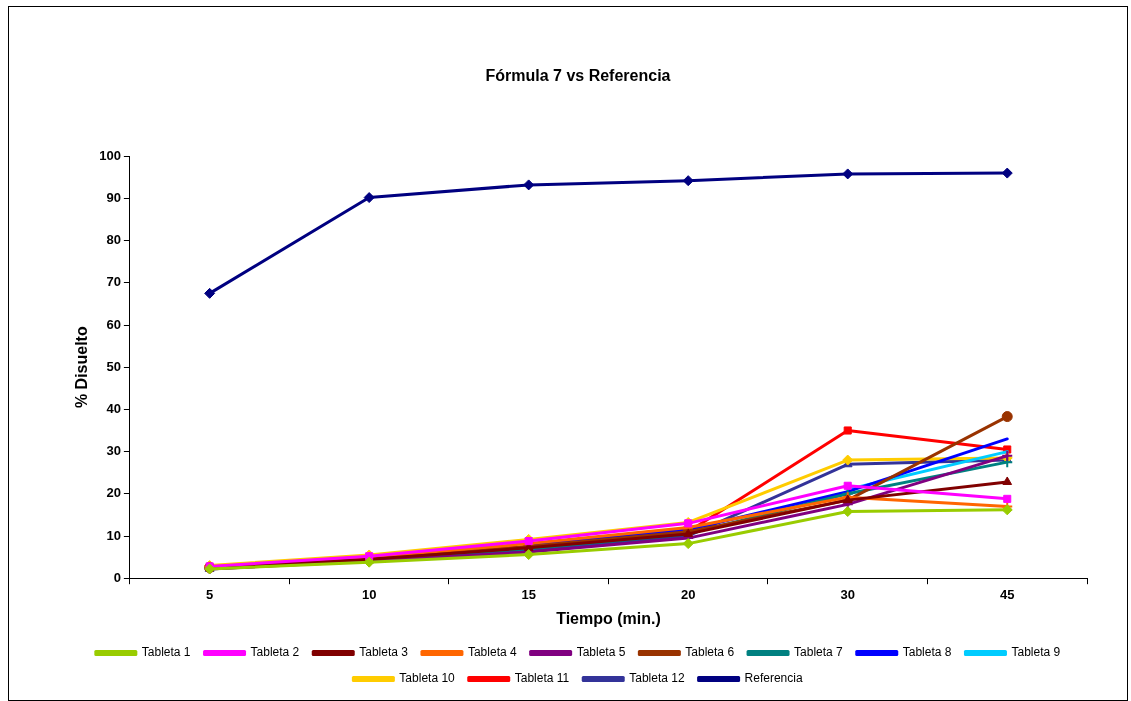  Describe the element at coordinates (773, 678) in the screenshot. I see `legend-label: Referencia` at that location.